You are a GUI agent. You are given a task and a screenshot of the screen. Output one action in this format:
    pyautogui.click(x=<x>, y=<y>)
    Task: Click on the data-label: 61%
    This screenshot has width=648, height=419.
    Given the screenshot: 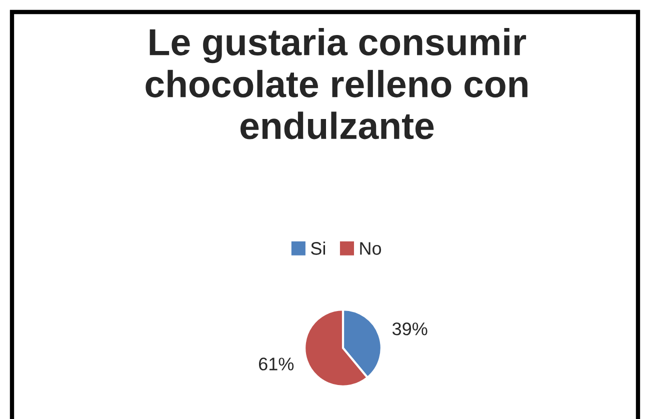 What is the action you would take?
    pyautogui.click(x=276, y=364)
    